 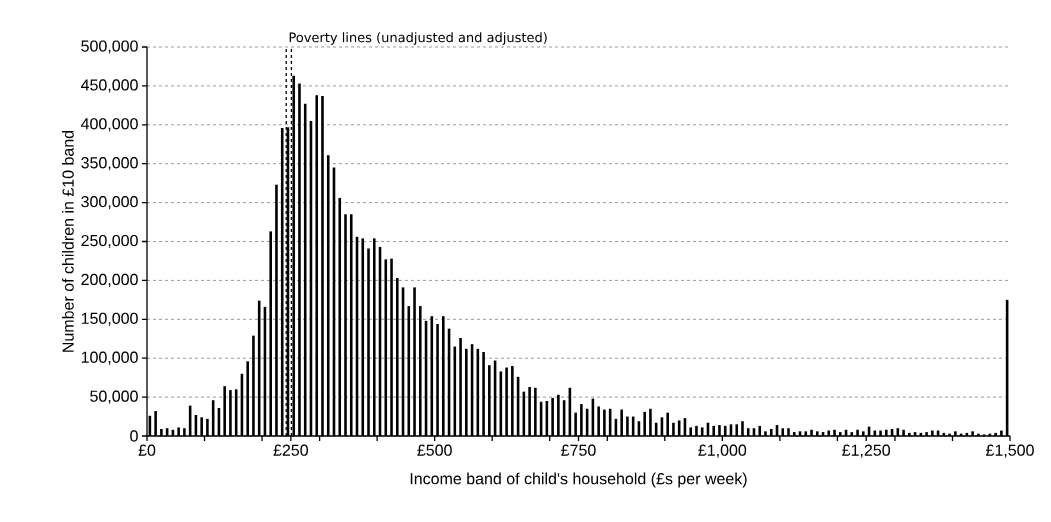 I want to click on y-axis-title: Number of children in £10 band, so click(x=68, y=241).